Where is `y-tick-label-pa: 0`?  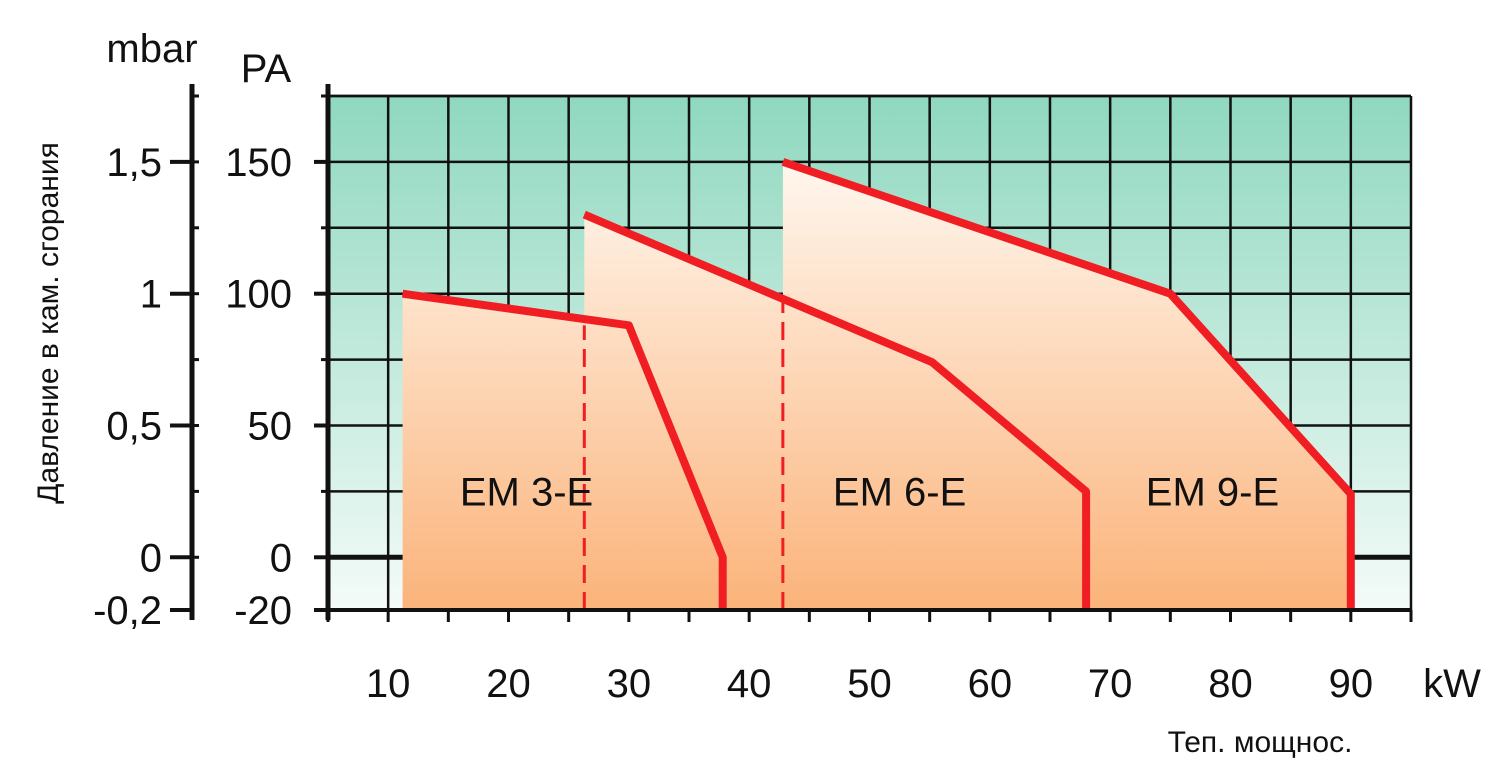
y-tick-label-pa: 0 is located at coordinates (281, 558).